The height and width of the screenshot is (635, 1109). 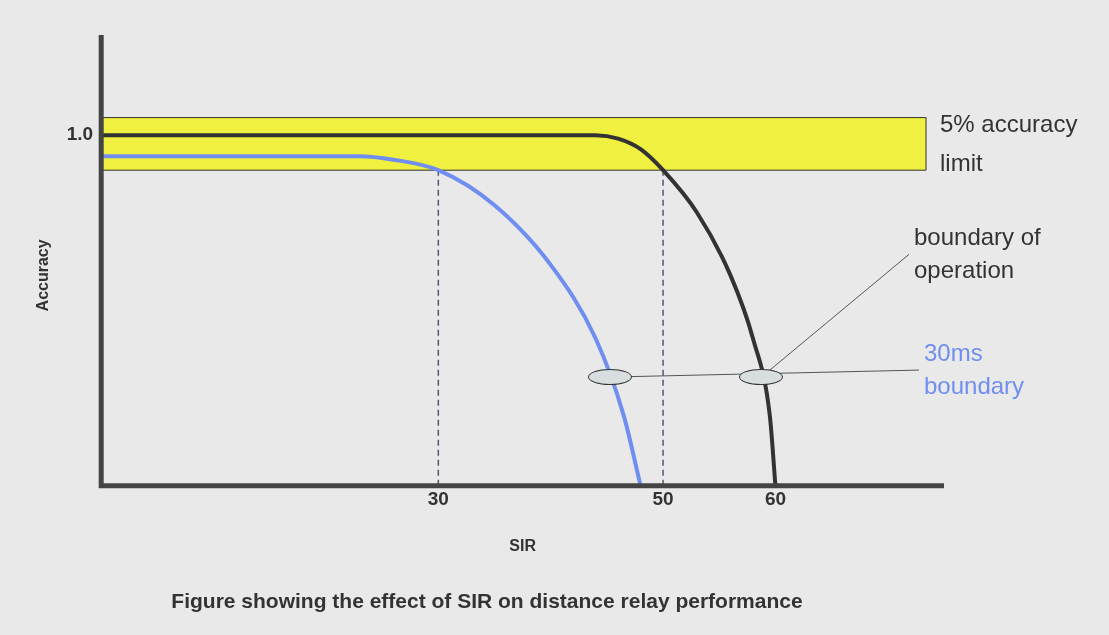 What do you see at coordinates (663, 499) in the screenshot?
I see `x-tick-label: 50` at bounding box center [663, 499].